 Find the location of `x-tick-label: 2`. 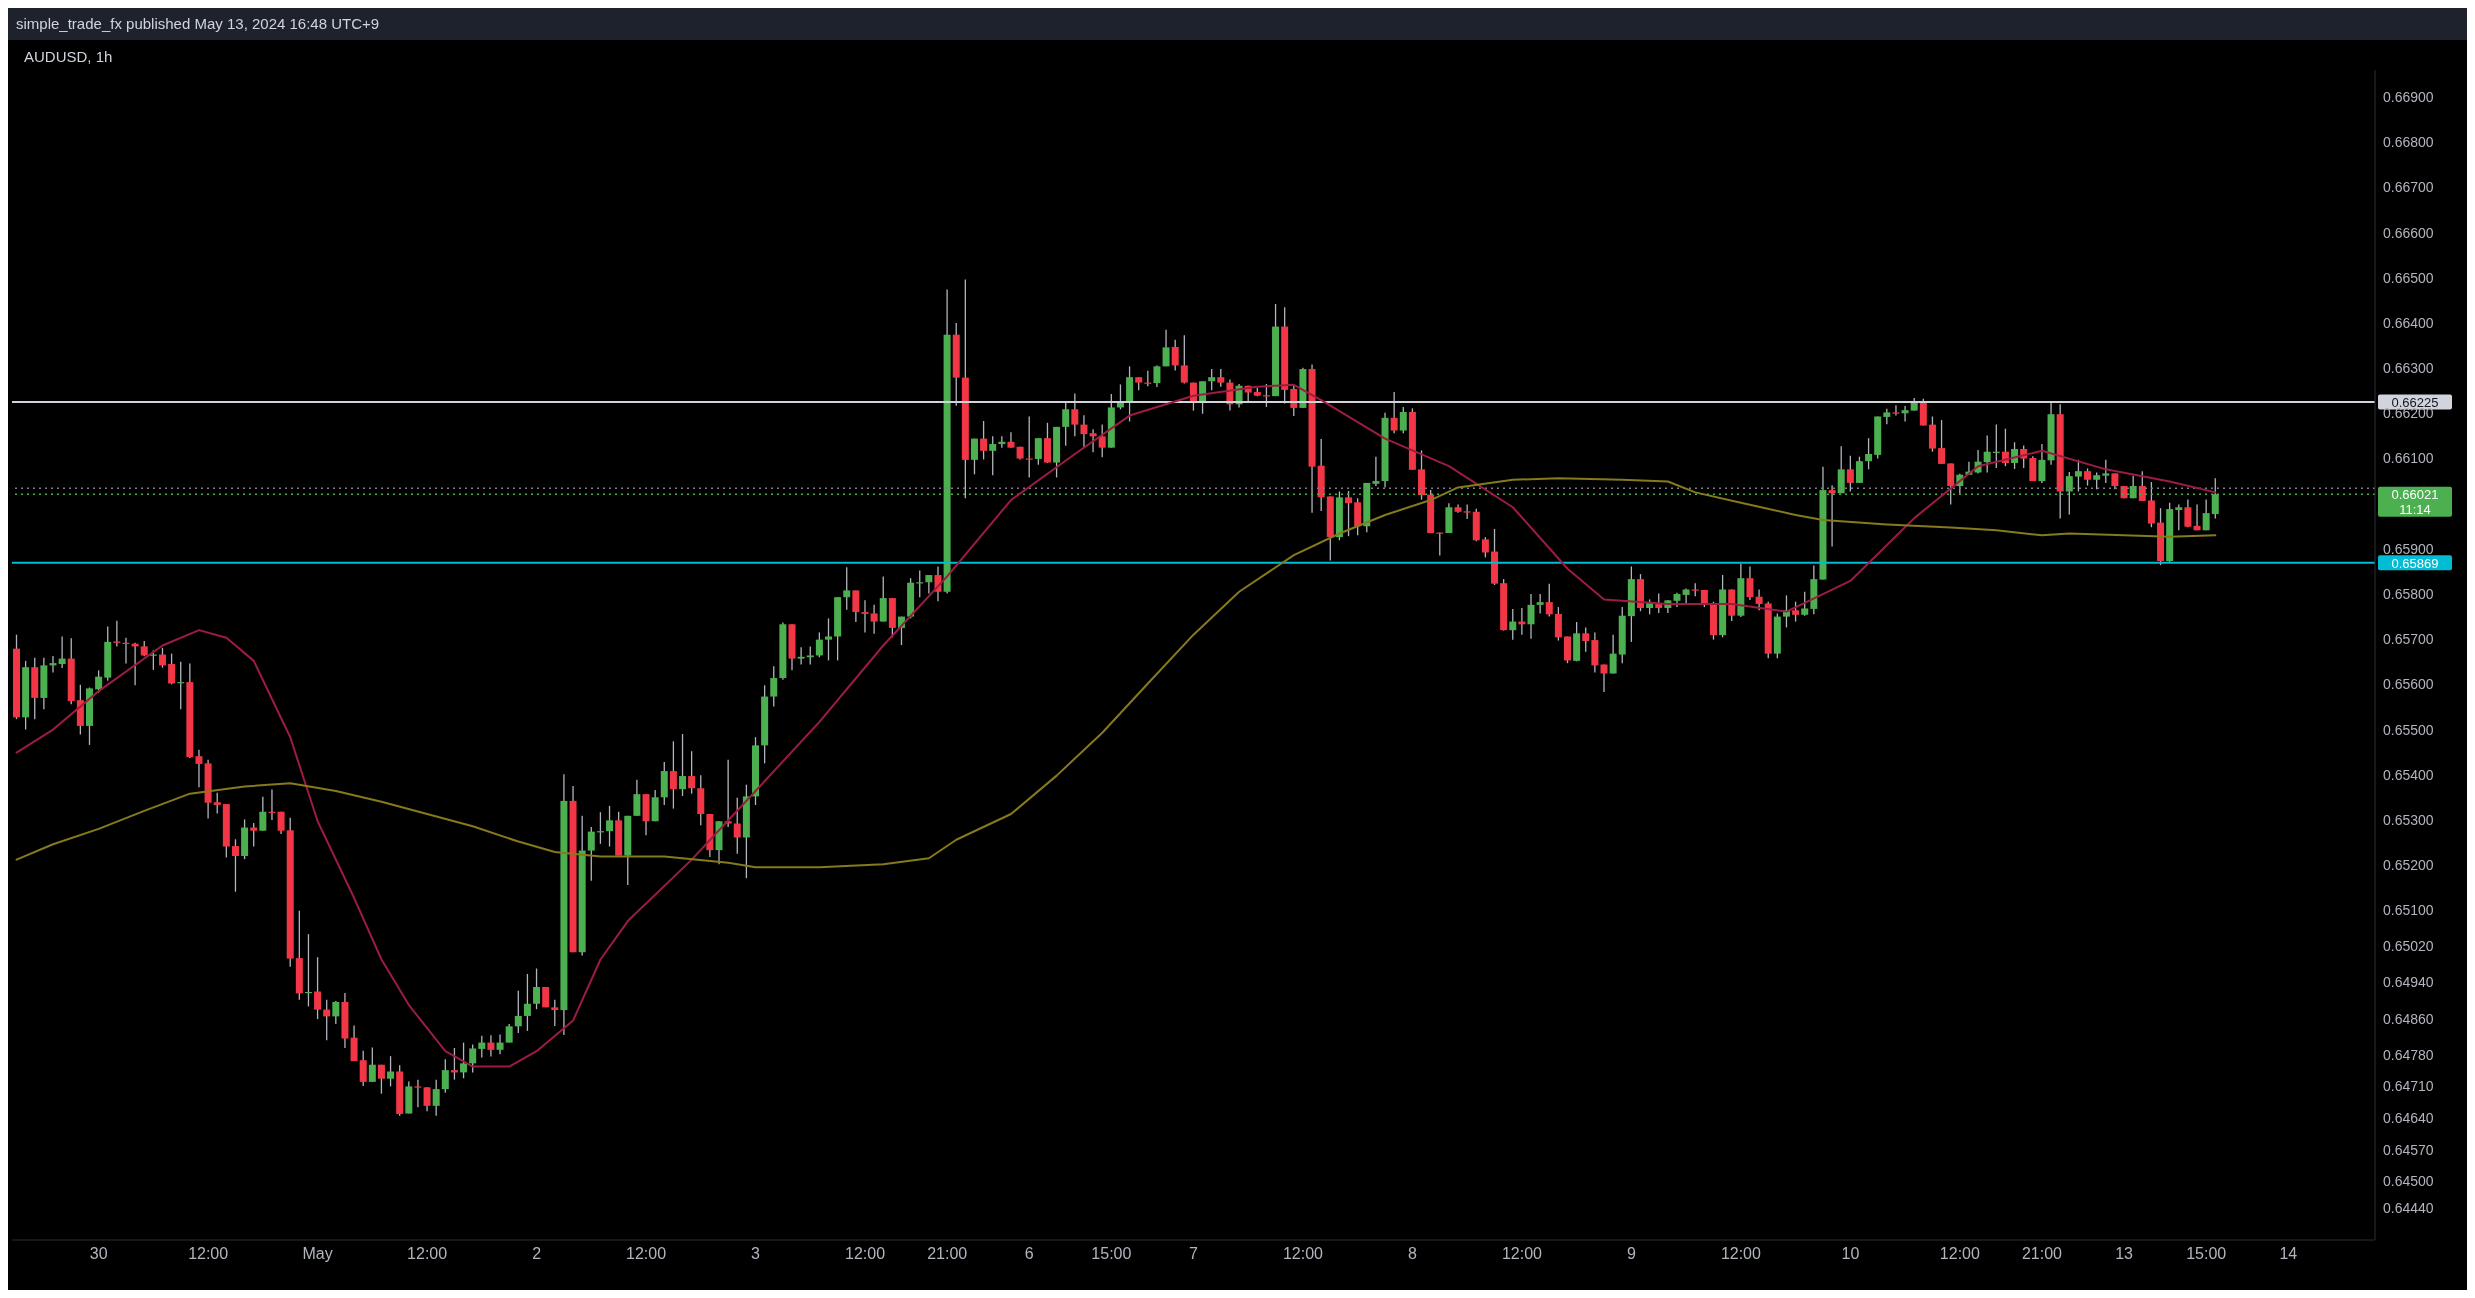

x-tick-label: 2 is located at coordinates (537, 1254).